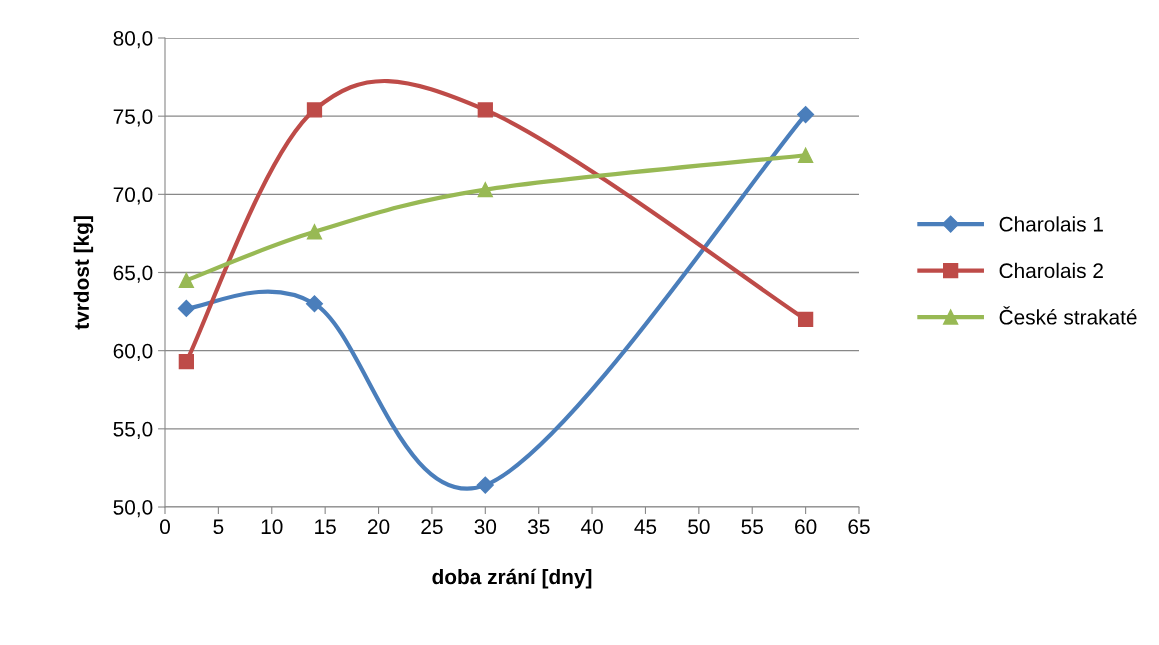  I want to click on x-tick-label: 40, so click(591, 527).